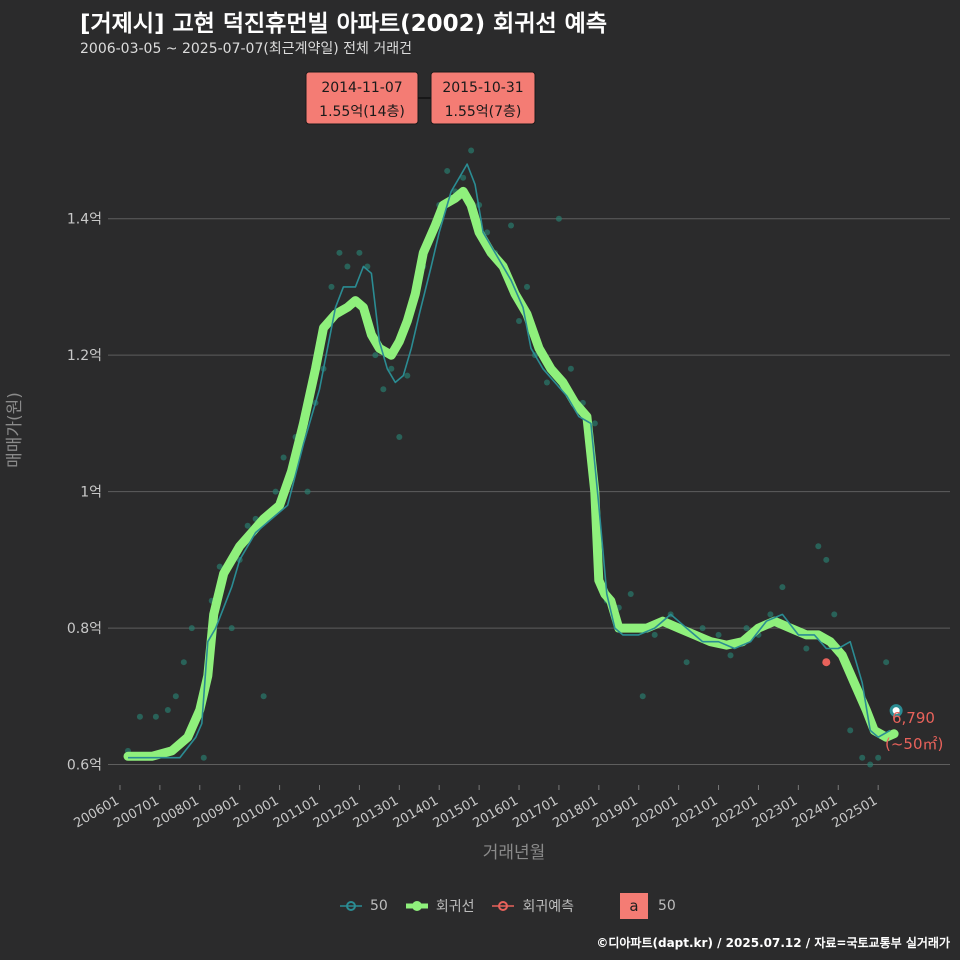 This screenshot has width=960, height=960. What do you see at coordinates (913, 718) in the screenshot?
I see `last-price-label: 6,790` at bounding box center [913, 718].